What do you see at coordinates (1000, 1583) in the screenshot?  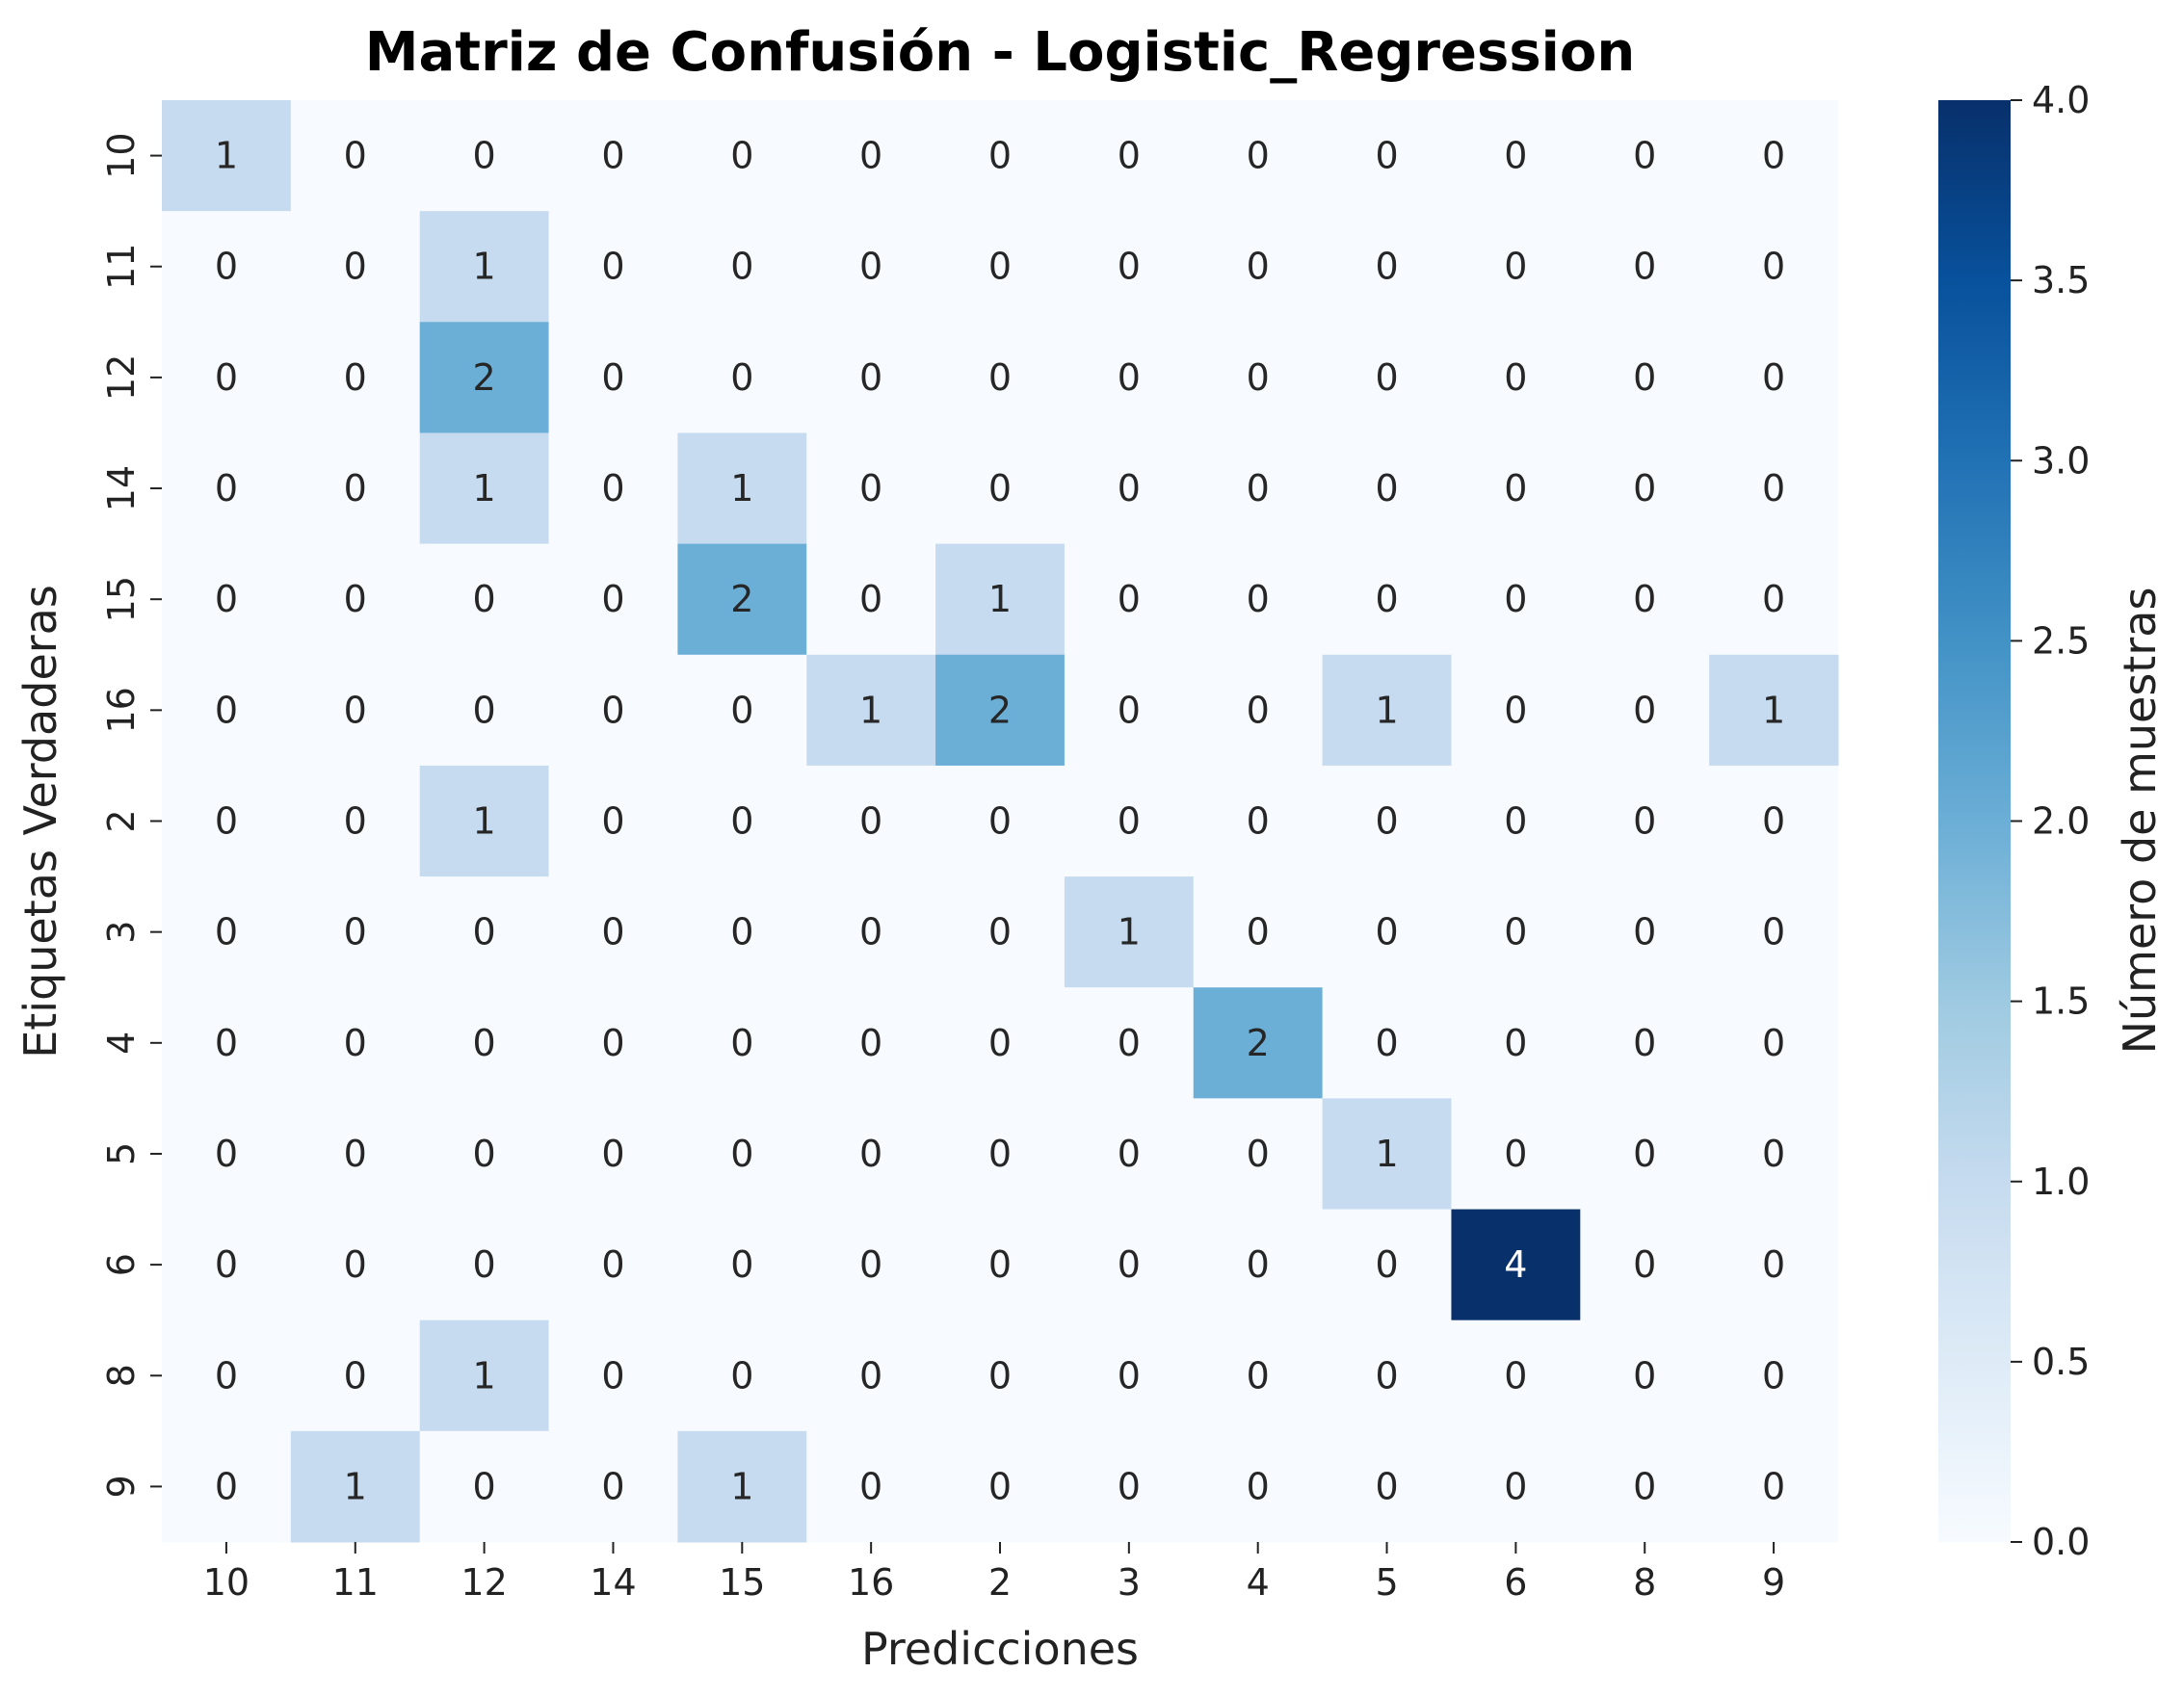 I see `x-tick-label: 2` at bounding box center [1000, 1583].